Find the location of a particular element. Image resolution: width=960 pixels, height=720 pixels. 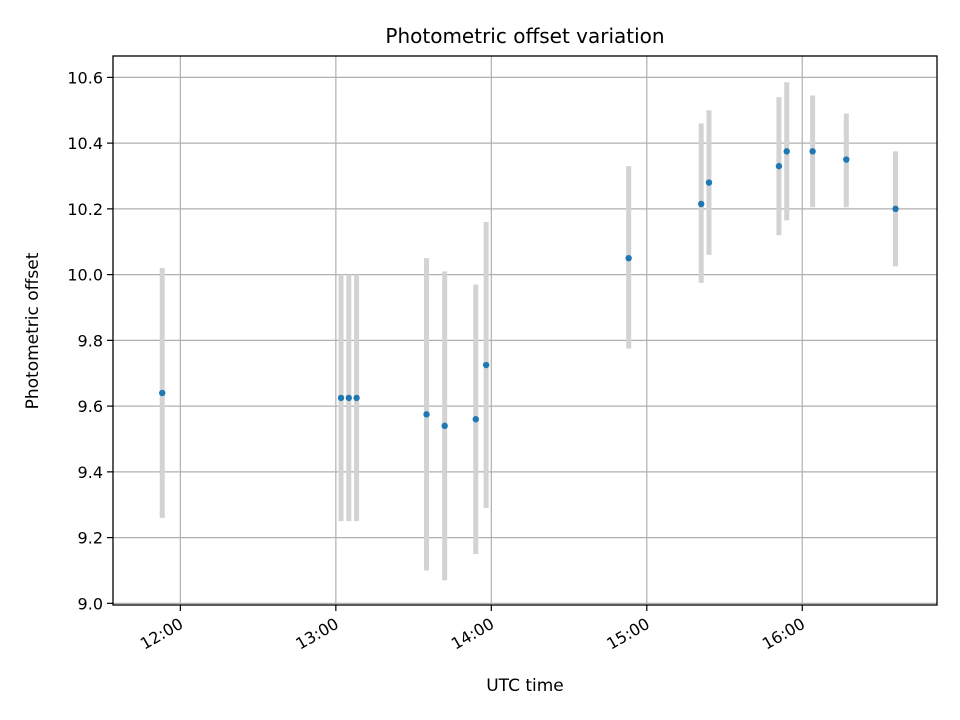

y-tick-label: 10.0 is located at coordinates (85, 275).